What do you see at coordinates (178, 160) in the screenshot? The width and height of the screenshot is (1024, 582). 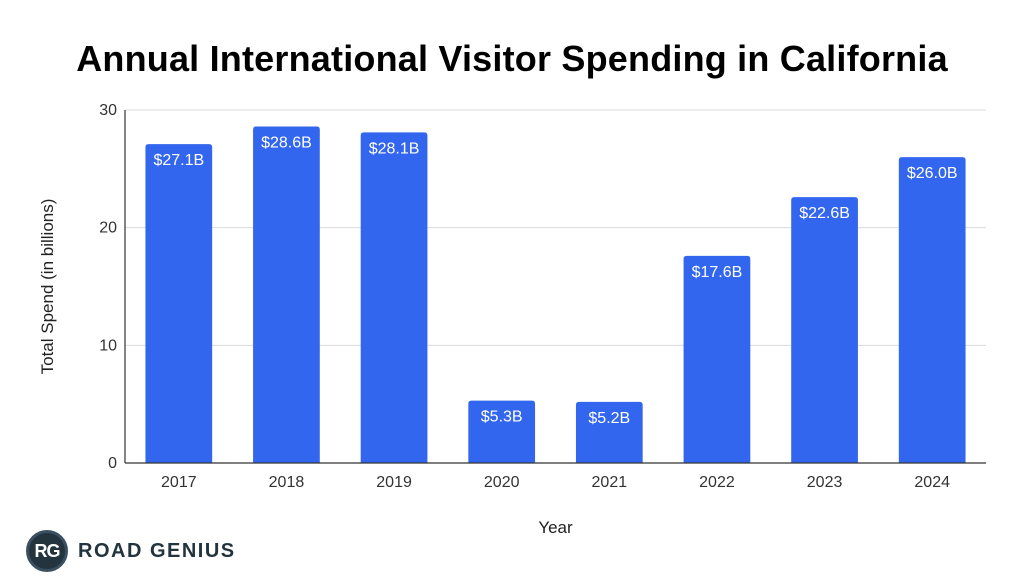 I see `data-label: $27.1B` at bounding box center [178, 160].